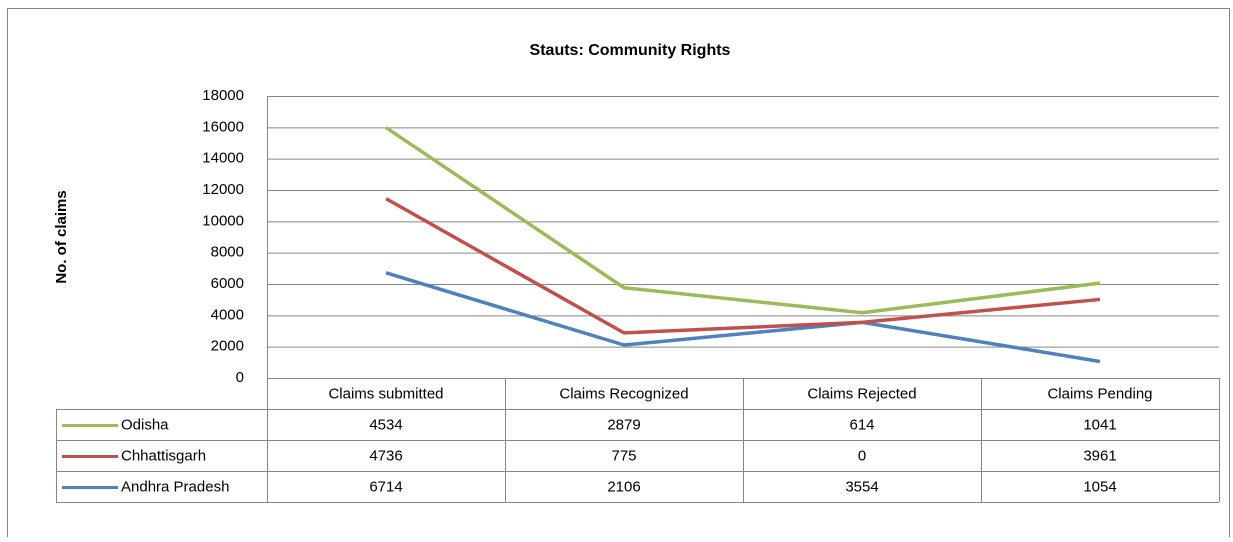 The width and height of the screenshot is (1233, 542). Describe the element at coordinates (385, 455) in the screenshot. I see `table-value: 4736` at that location.